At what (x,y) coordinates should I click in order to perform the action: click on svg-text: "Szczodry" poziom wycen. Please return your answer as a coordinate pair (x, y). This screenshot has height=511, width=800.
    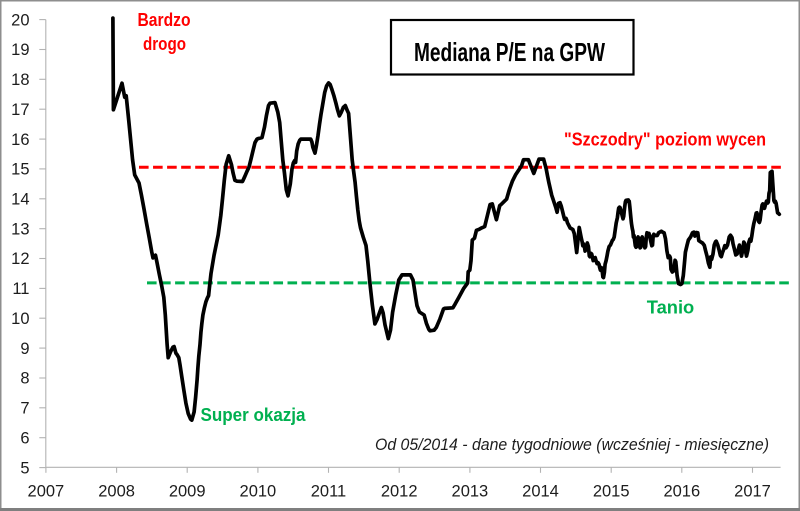
    Looking at the image, I should click on (665, 139).